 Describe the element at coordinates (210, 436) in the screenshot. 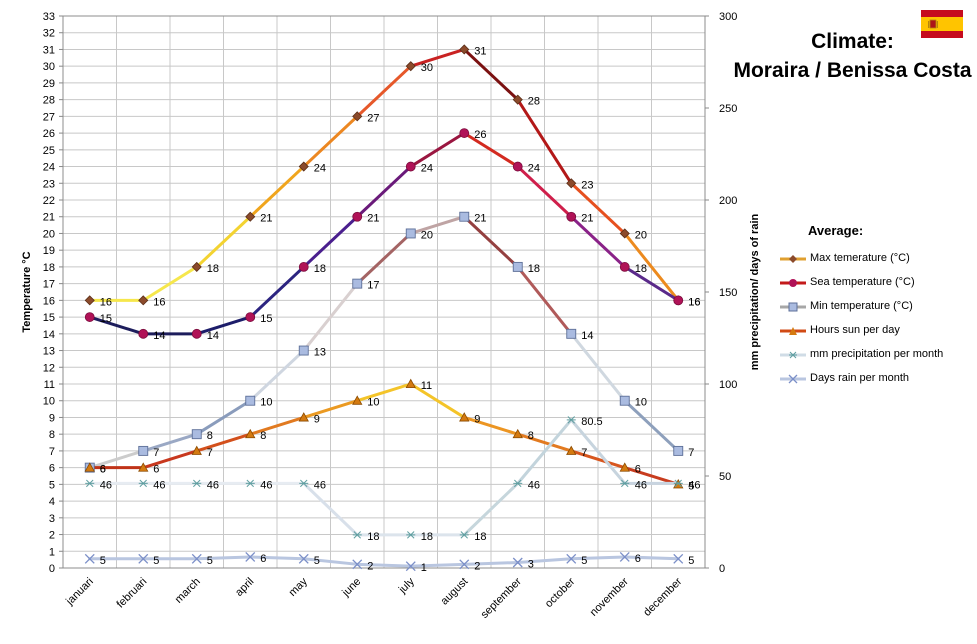

I see `data-label-min-temperature-c: 8` at that location.